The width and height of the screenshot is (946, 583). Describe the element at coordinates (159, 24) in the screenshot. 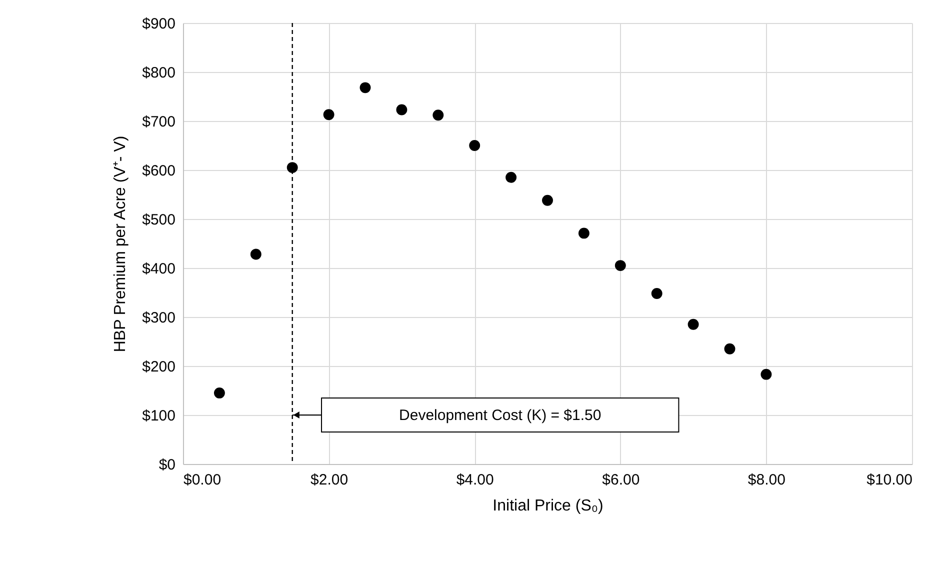

I see `y-tick-label: $900` at that location.